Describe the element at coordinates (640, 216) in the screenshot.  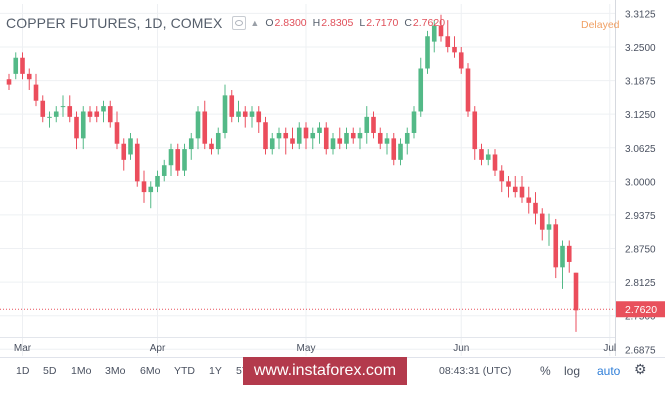
I see `price-tick-label: 2.9375` at that location.